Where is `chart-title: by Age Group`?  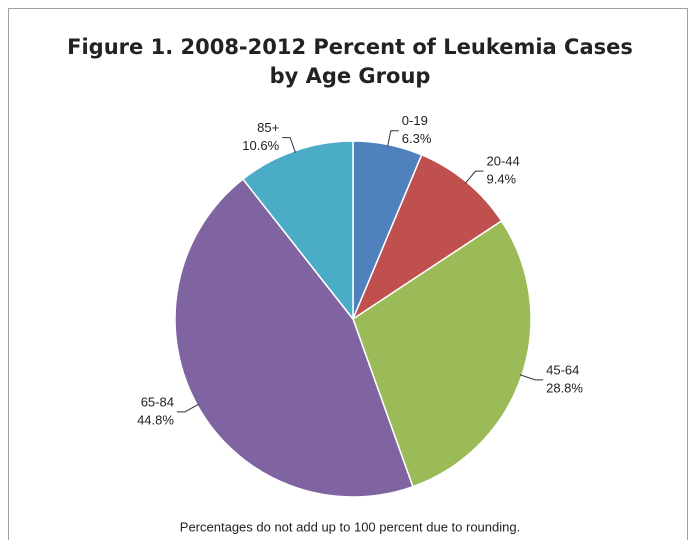
chart-title: by Age Group is located at coordinates (350, 76).